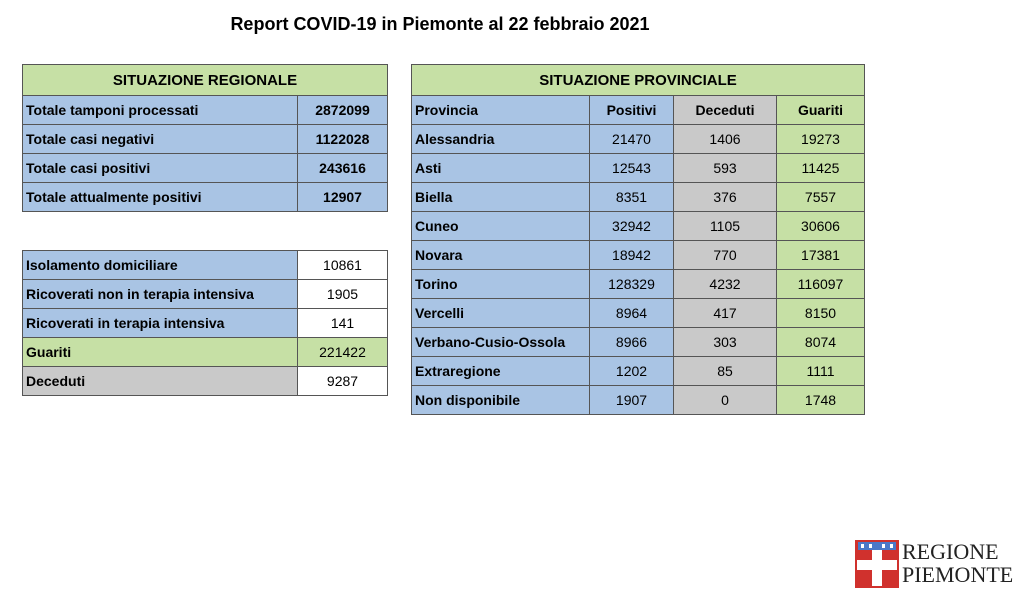  Describe the element at coordinates (500, 110) in the screenshot. I see `col-header-provincia: Provincia` at that location.